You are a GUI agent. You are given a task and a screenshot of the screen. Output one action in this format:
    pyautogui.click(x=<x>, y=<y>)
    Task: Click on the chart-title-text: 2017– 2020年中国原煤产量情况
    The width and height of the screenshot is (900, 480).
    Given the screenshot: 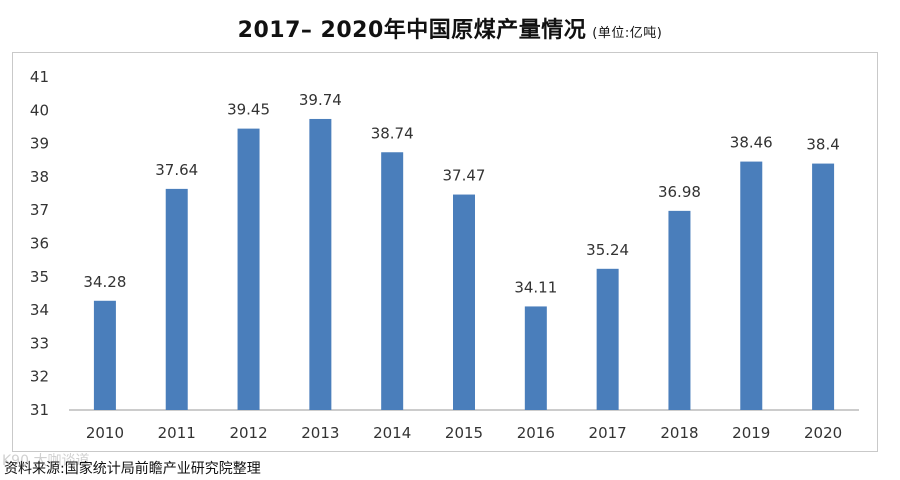 What is the action you would take?
    pyautogui.click(x=412, y=30)
    